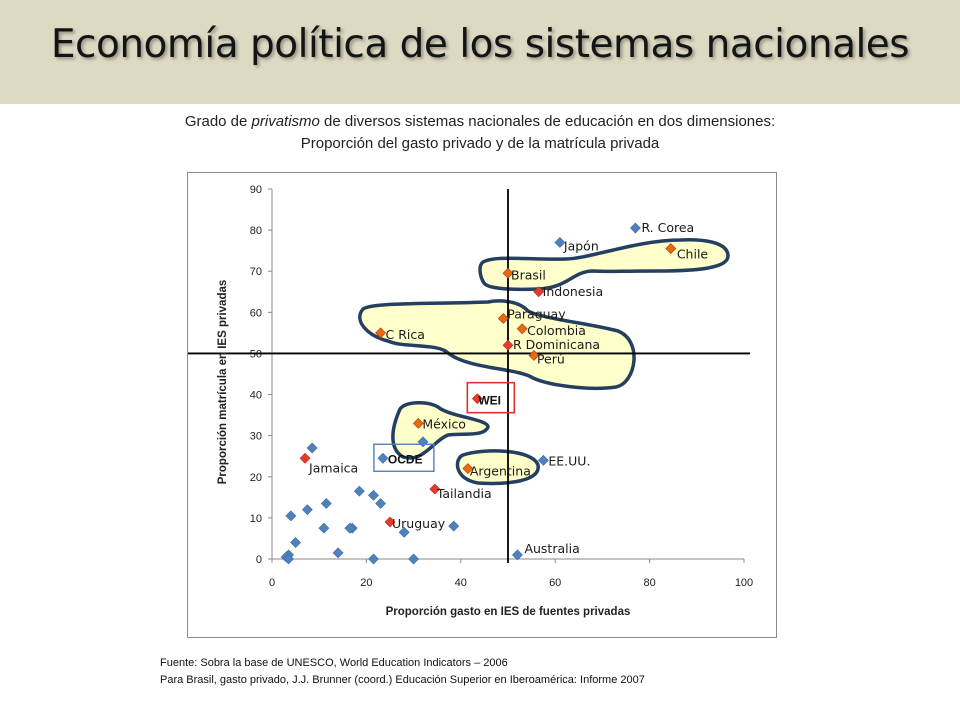 The width and height of the screenshot is (960, 720). What do you see at coordinates (569, 460) in the screenshot?
I see `point-label-ee-uu-: EE.UU.` at bounding box center [569, 460].